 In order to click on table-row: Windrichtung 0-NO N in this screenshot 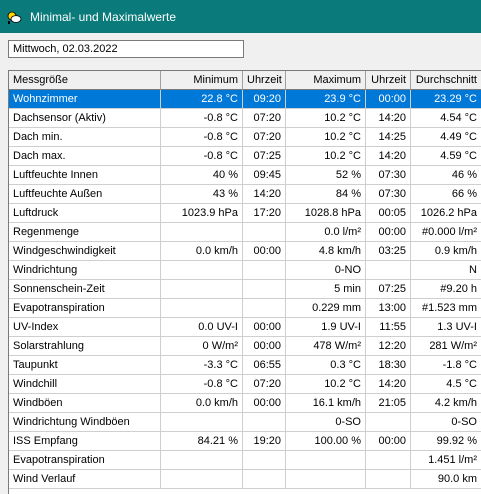, I will do `click(245, 270)`.